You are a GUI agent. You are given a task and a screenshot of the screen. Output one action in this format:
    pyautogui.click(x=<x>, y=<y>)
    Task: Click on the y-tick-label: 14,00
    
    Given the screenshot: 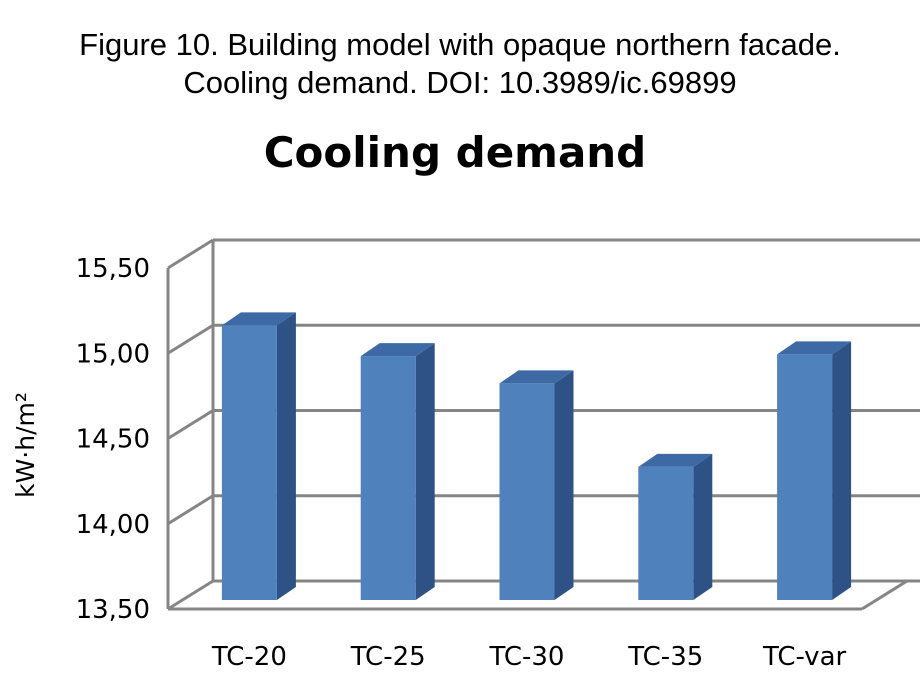 What is the action you would take?
    pyautogui.click(x=113, y=525)
    